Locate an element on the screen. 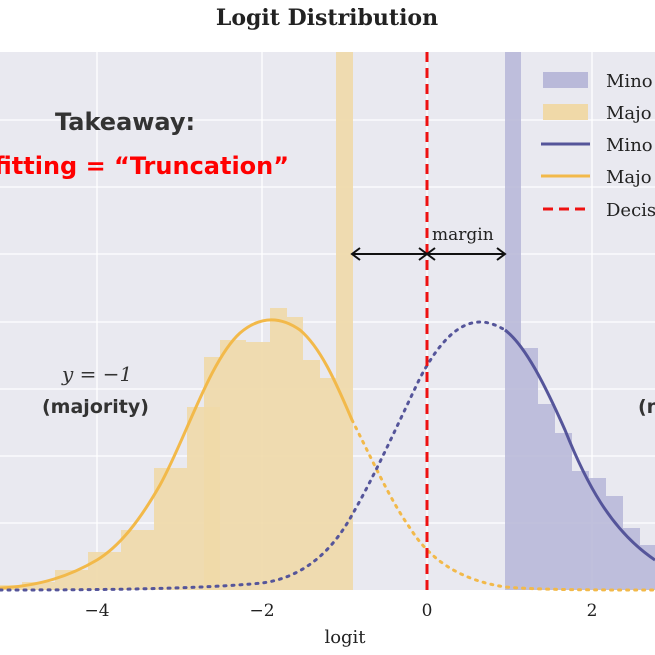 This screenshot has width=655, height=655. takeaway-heading: Takeaway: is located at coordinates (125, 122).